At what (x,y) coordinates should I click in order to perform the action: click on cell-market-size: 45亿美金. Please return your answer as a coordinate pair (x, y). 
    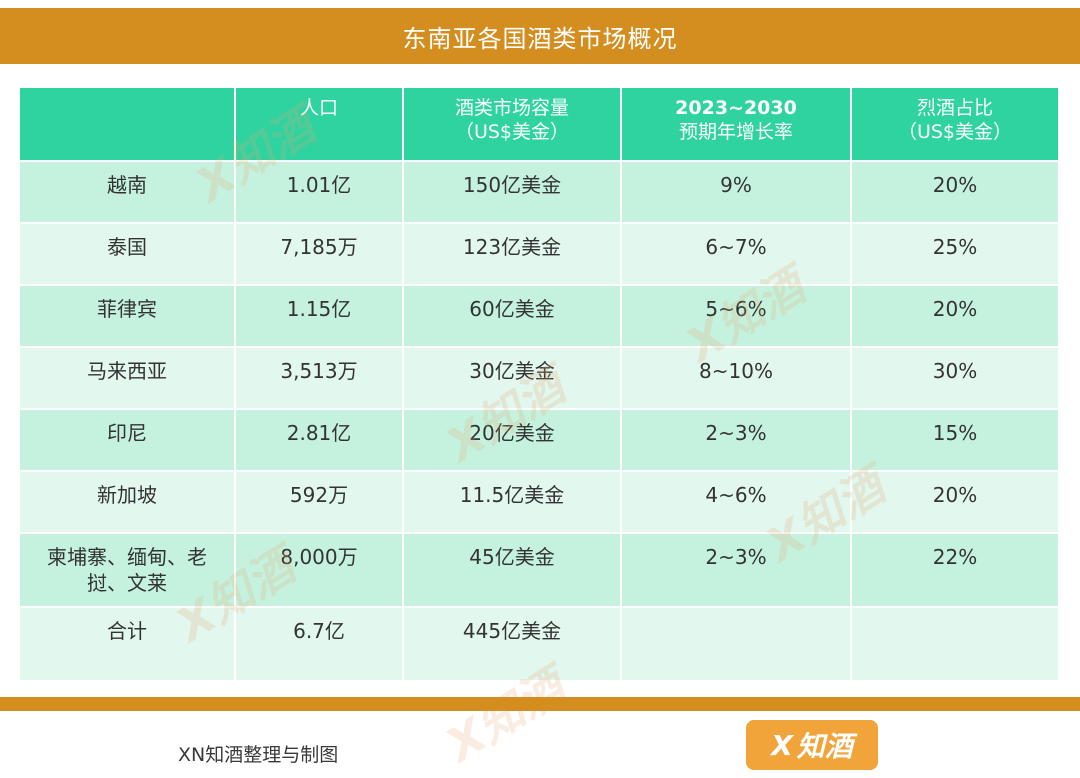
    Looking at the image, I should click on (513, 571).